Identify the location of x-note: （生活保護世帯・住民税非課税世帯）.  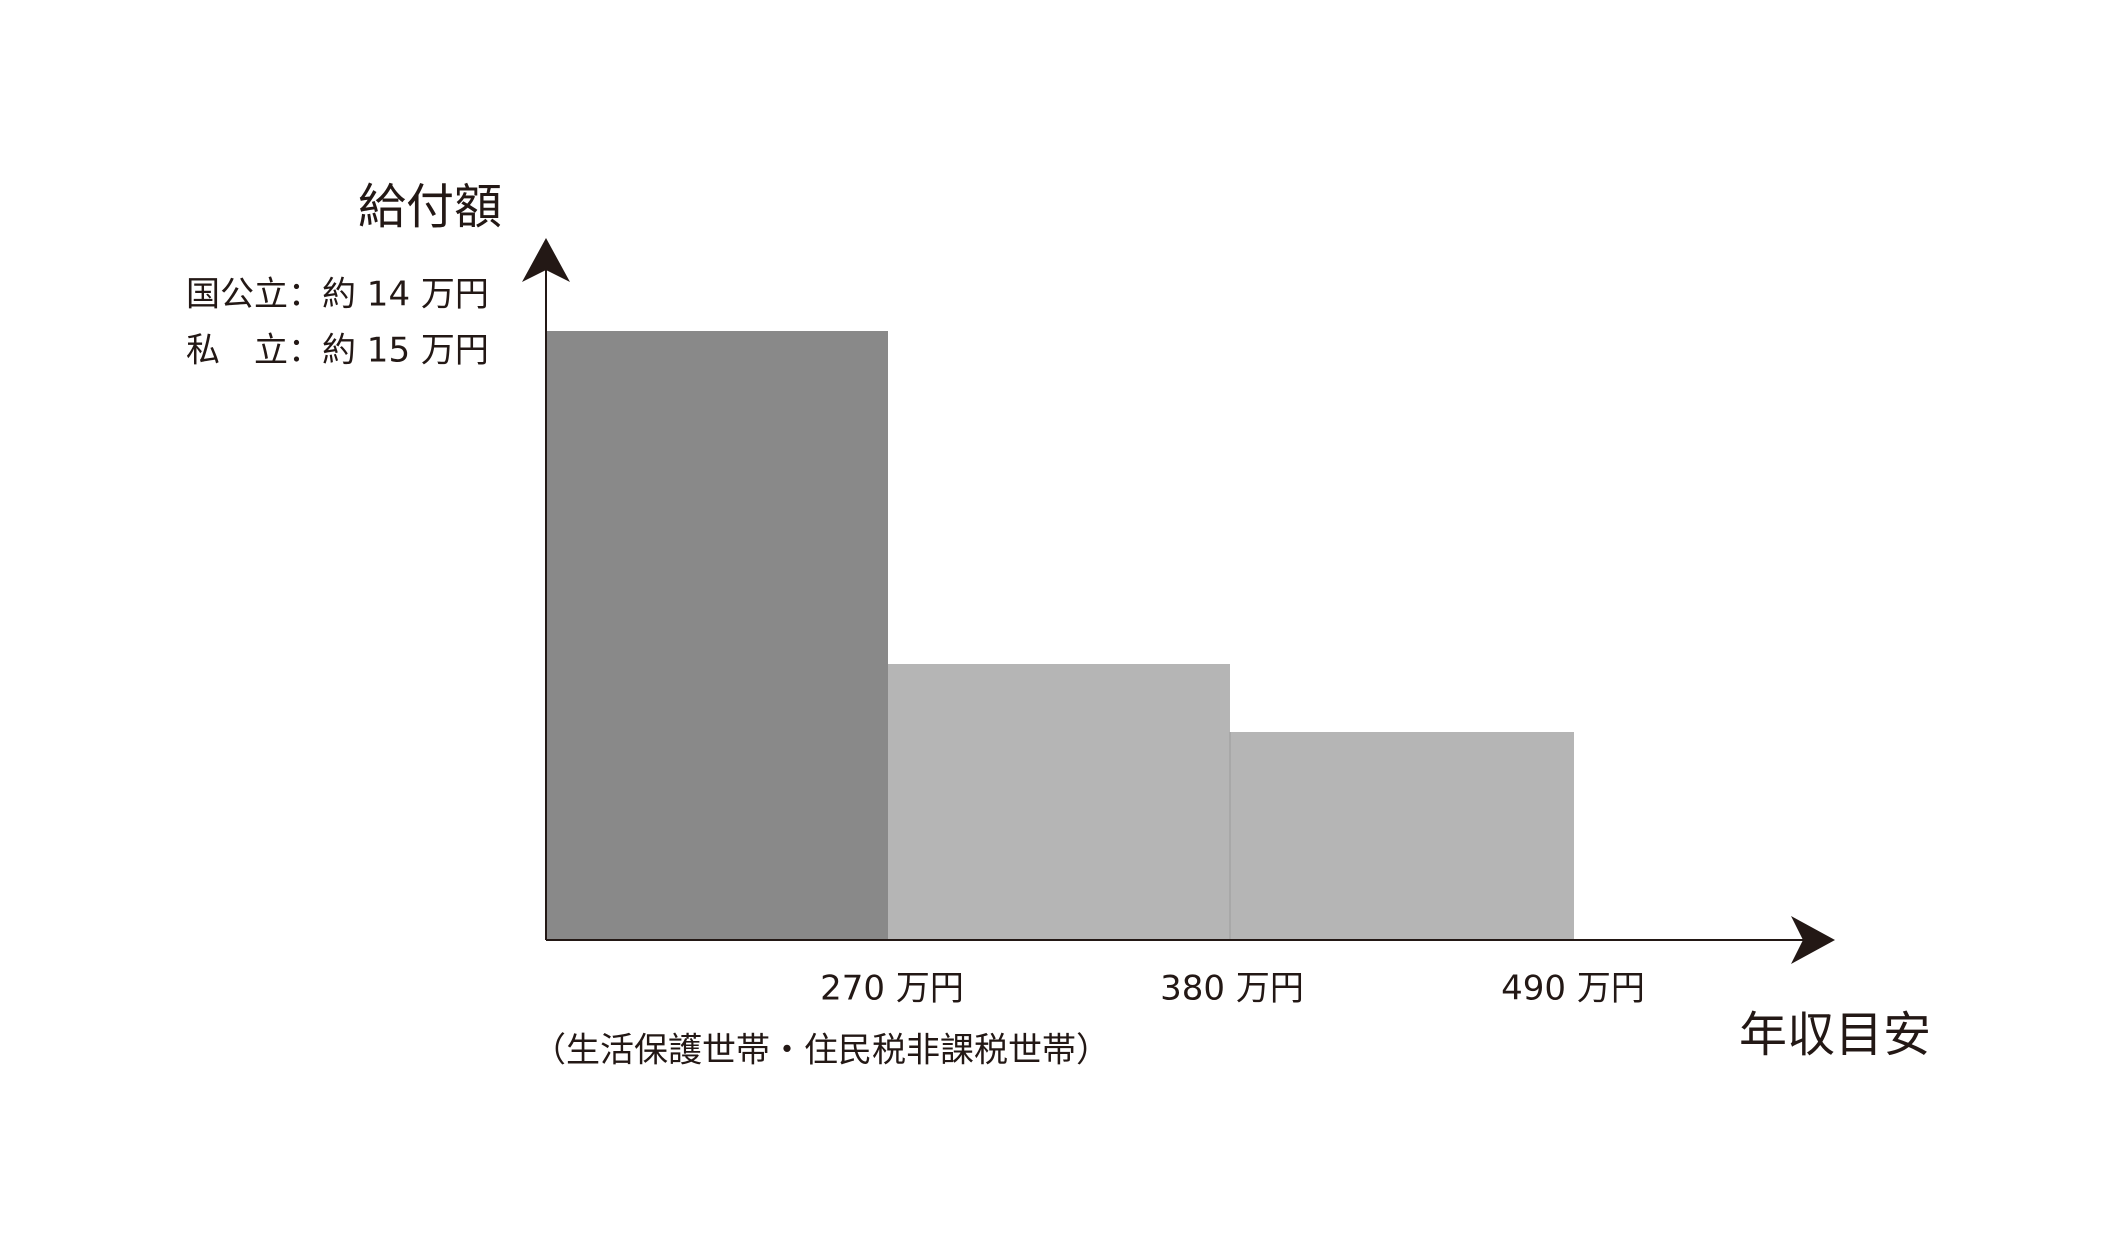
(821, 1051).